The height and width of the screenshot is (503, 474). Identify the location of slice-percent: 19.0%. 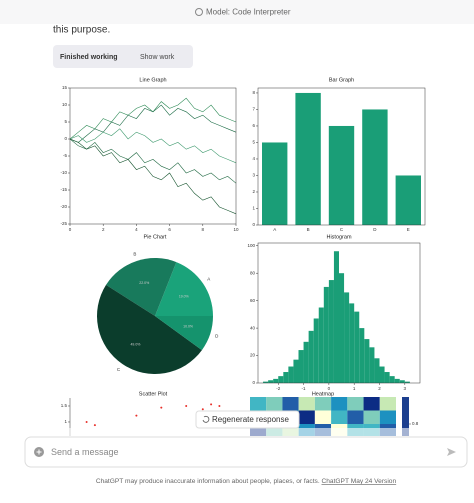
(184, 296).